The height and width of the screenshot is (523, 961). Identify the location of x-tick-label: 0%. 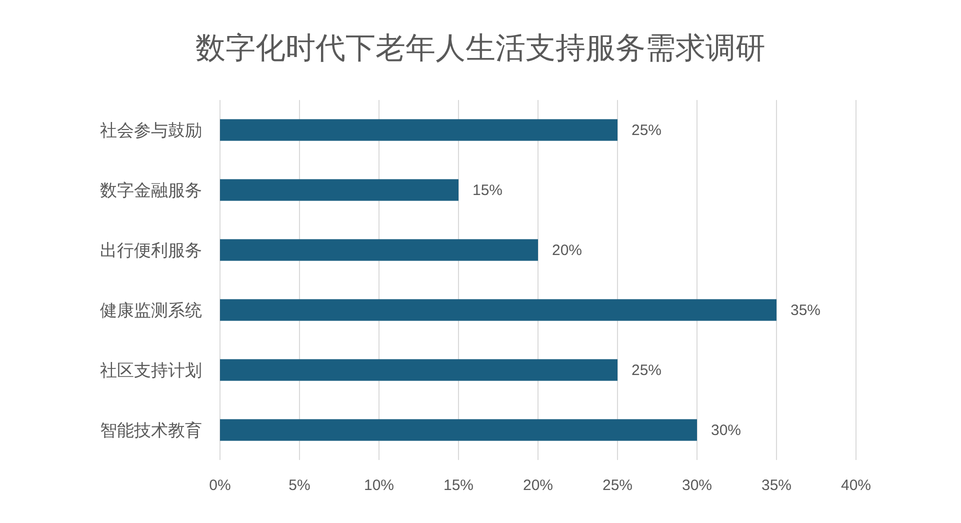
(220, 485).